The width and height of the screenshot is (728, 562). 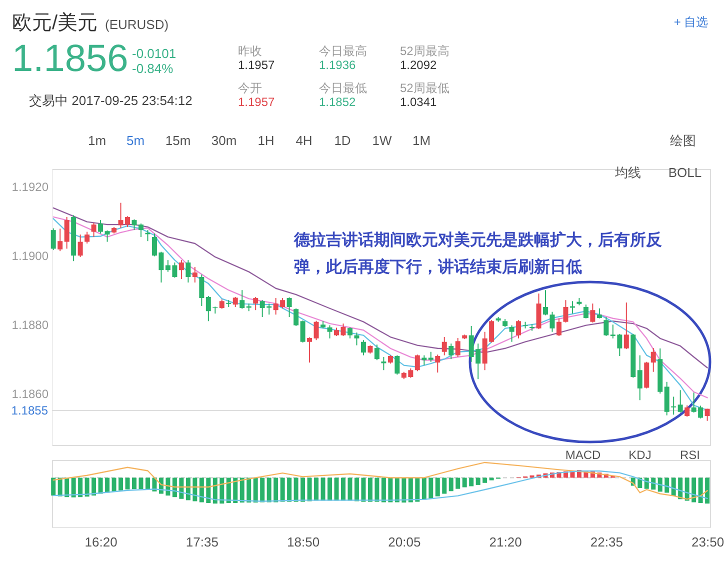 I want to click on text: 1W, so click(x=382, y=140).